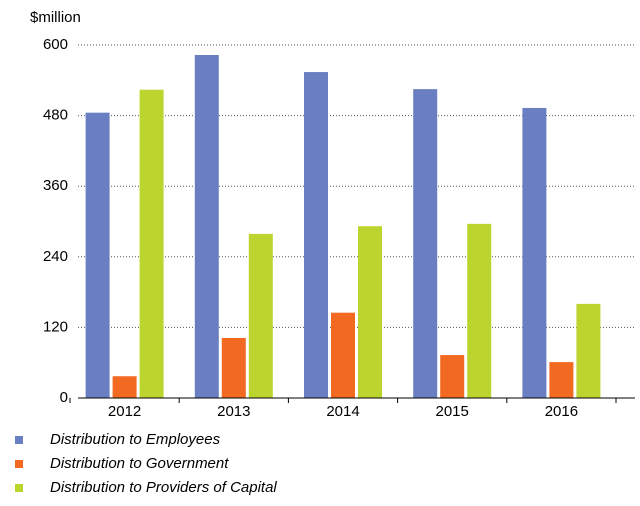  I want to click on legend-label: Distribution to Government, so click(139, 463).